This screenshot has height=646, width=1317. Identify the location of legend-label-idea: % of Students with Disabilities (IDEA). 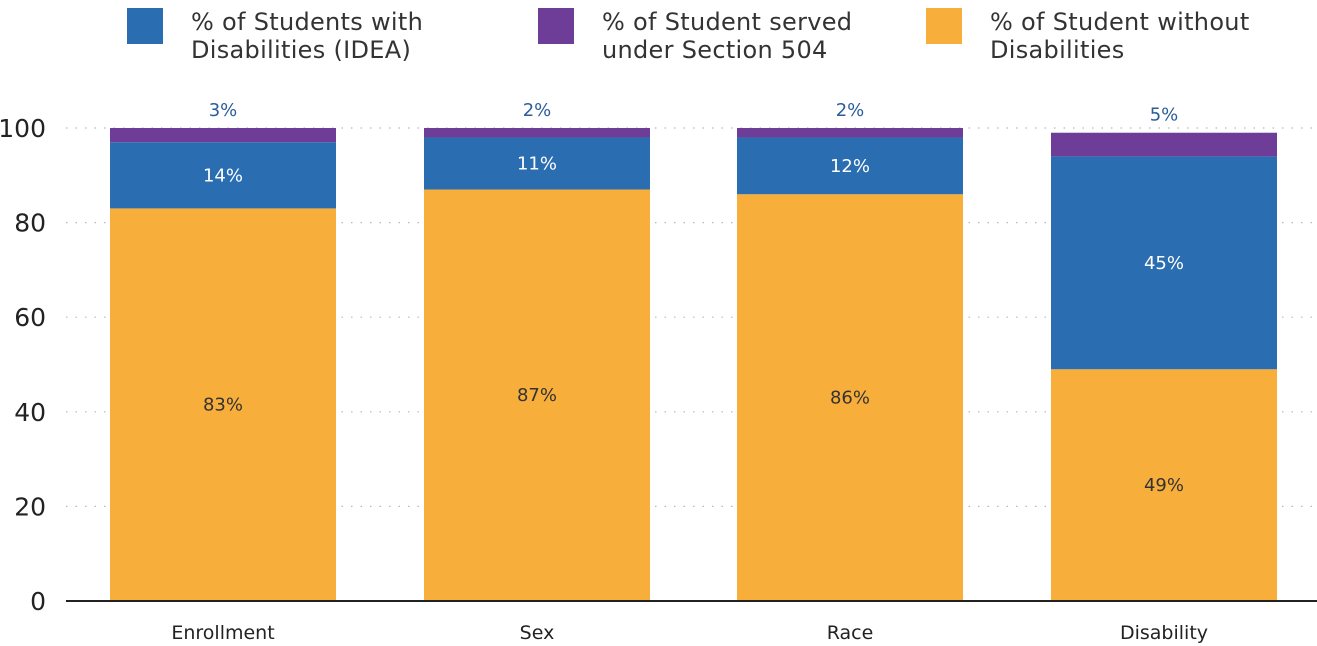
(307, 36).